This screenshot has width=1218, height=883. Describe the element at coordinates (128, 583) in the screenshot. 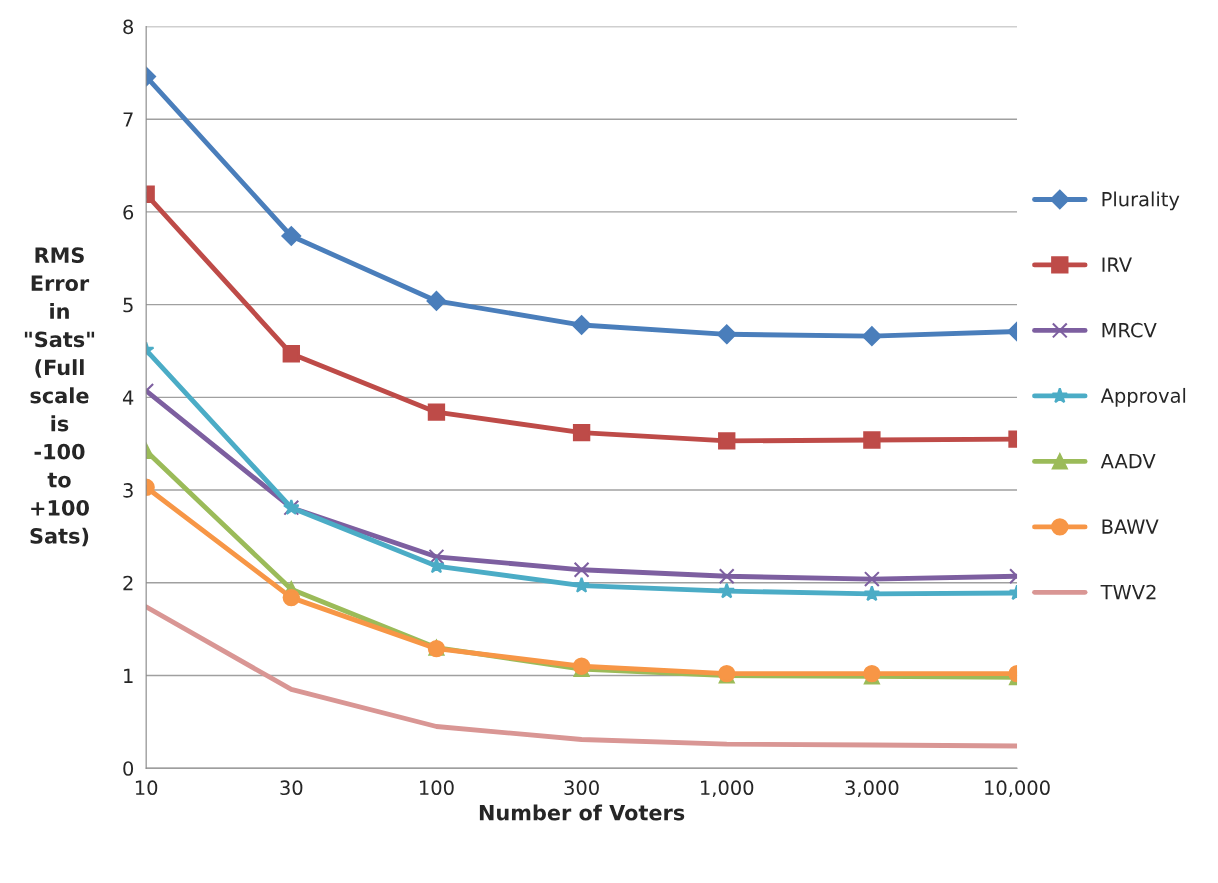

I see `y-tick-label: 2` at that location.